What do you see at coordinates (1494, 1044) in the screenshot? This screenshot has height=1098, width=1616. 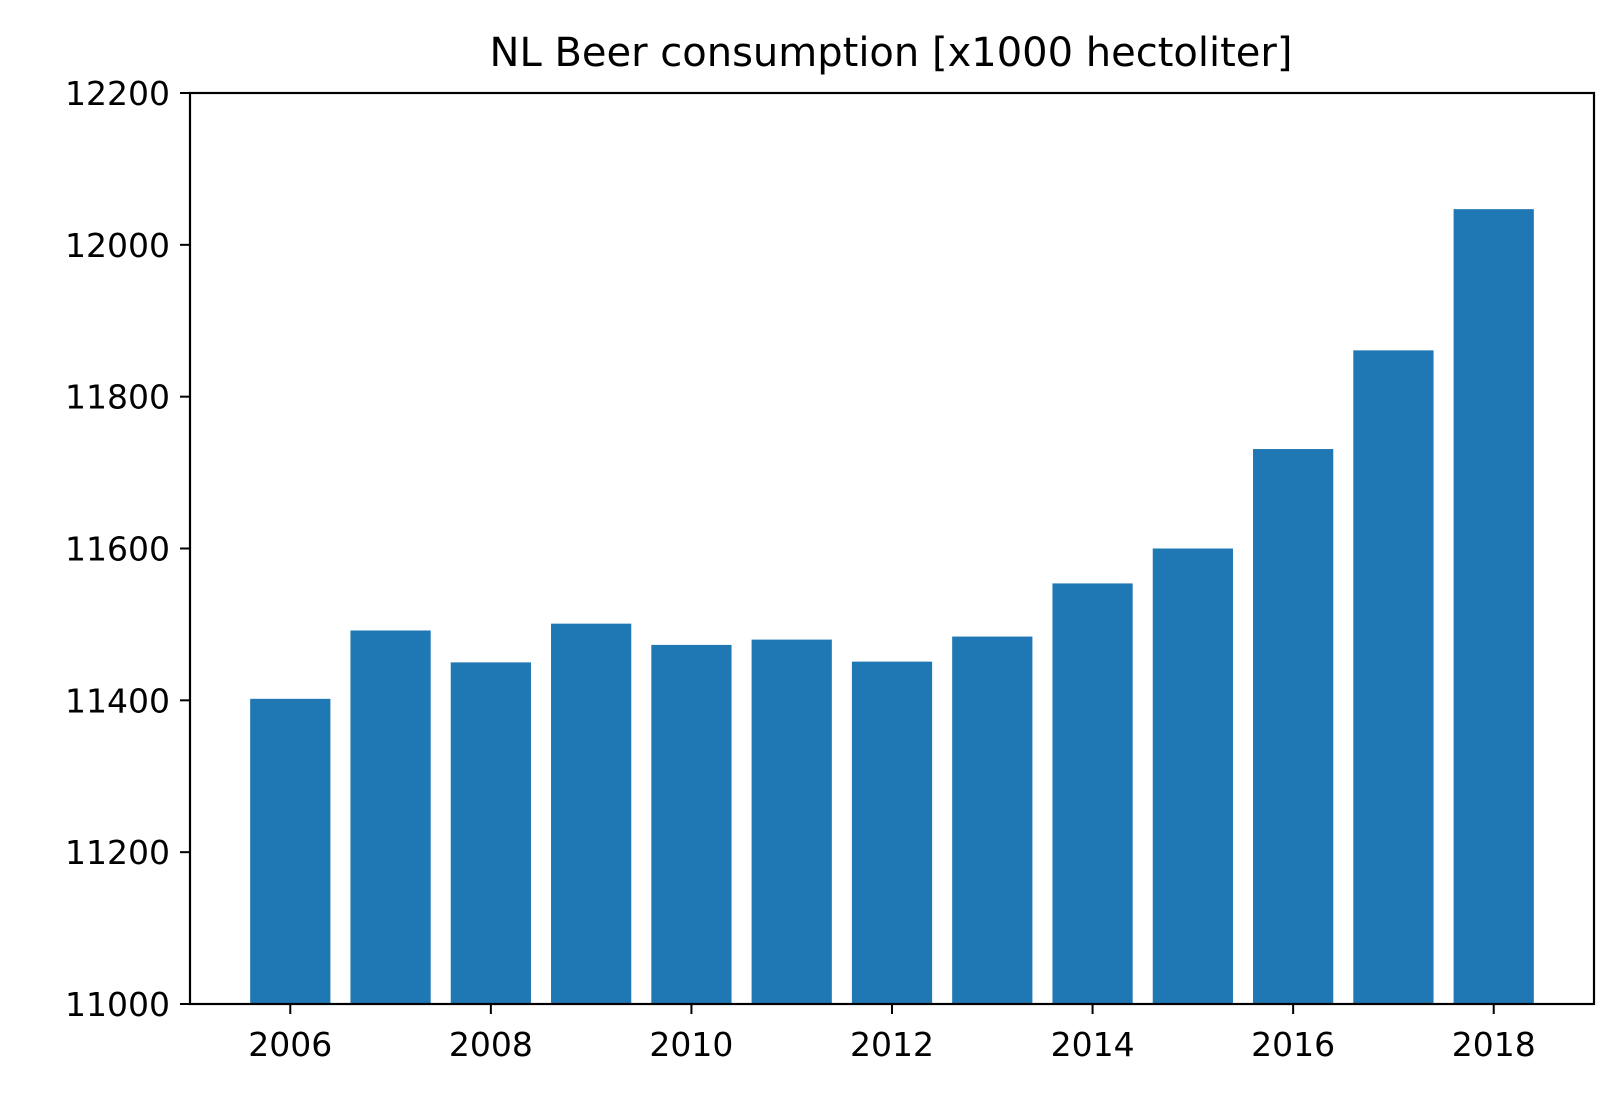 I see `x-tick-label: 2018` at bounding box center [1494, 1044].